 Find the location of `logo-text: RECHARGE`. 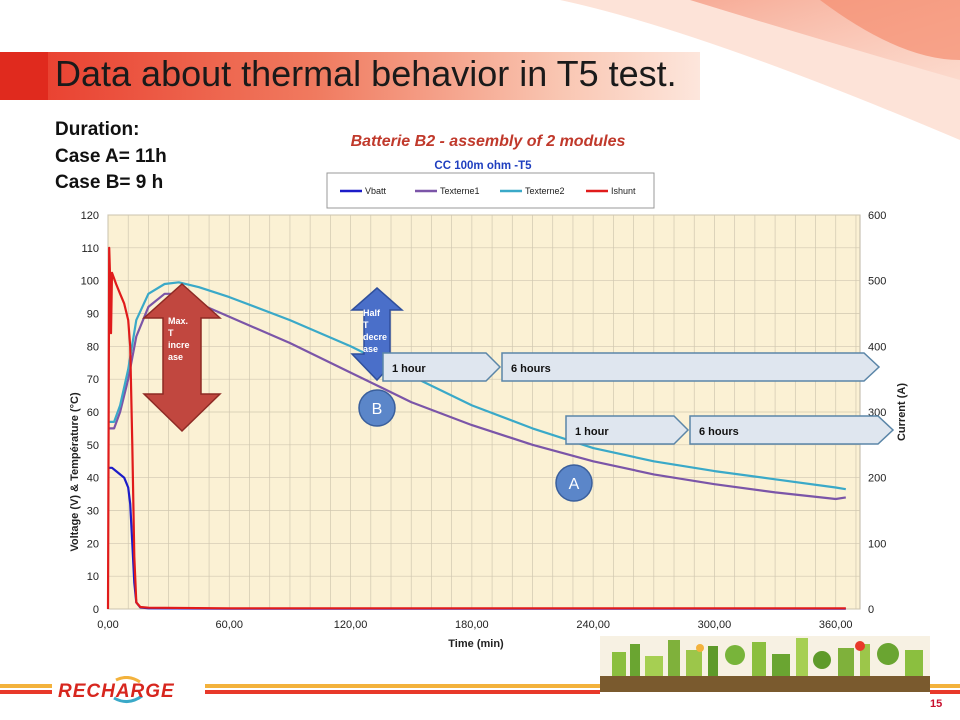

logo-text: RECHARGE is located at coordinates (116, 691).